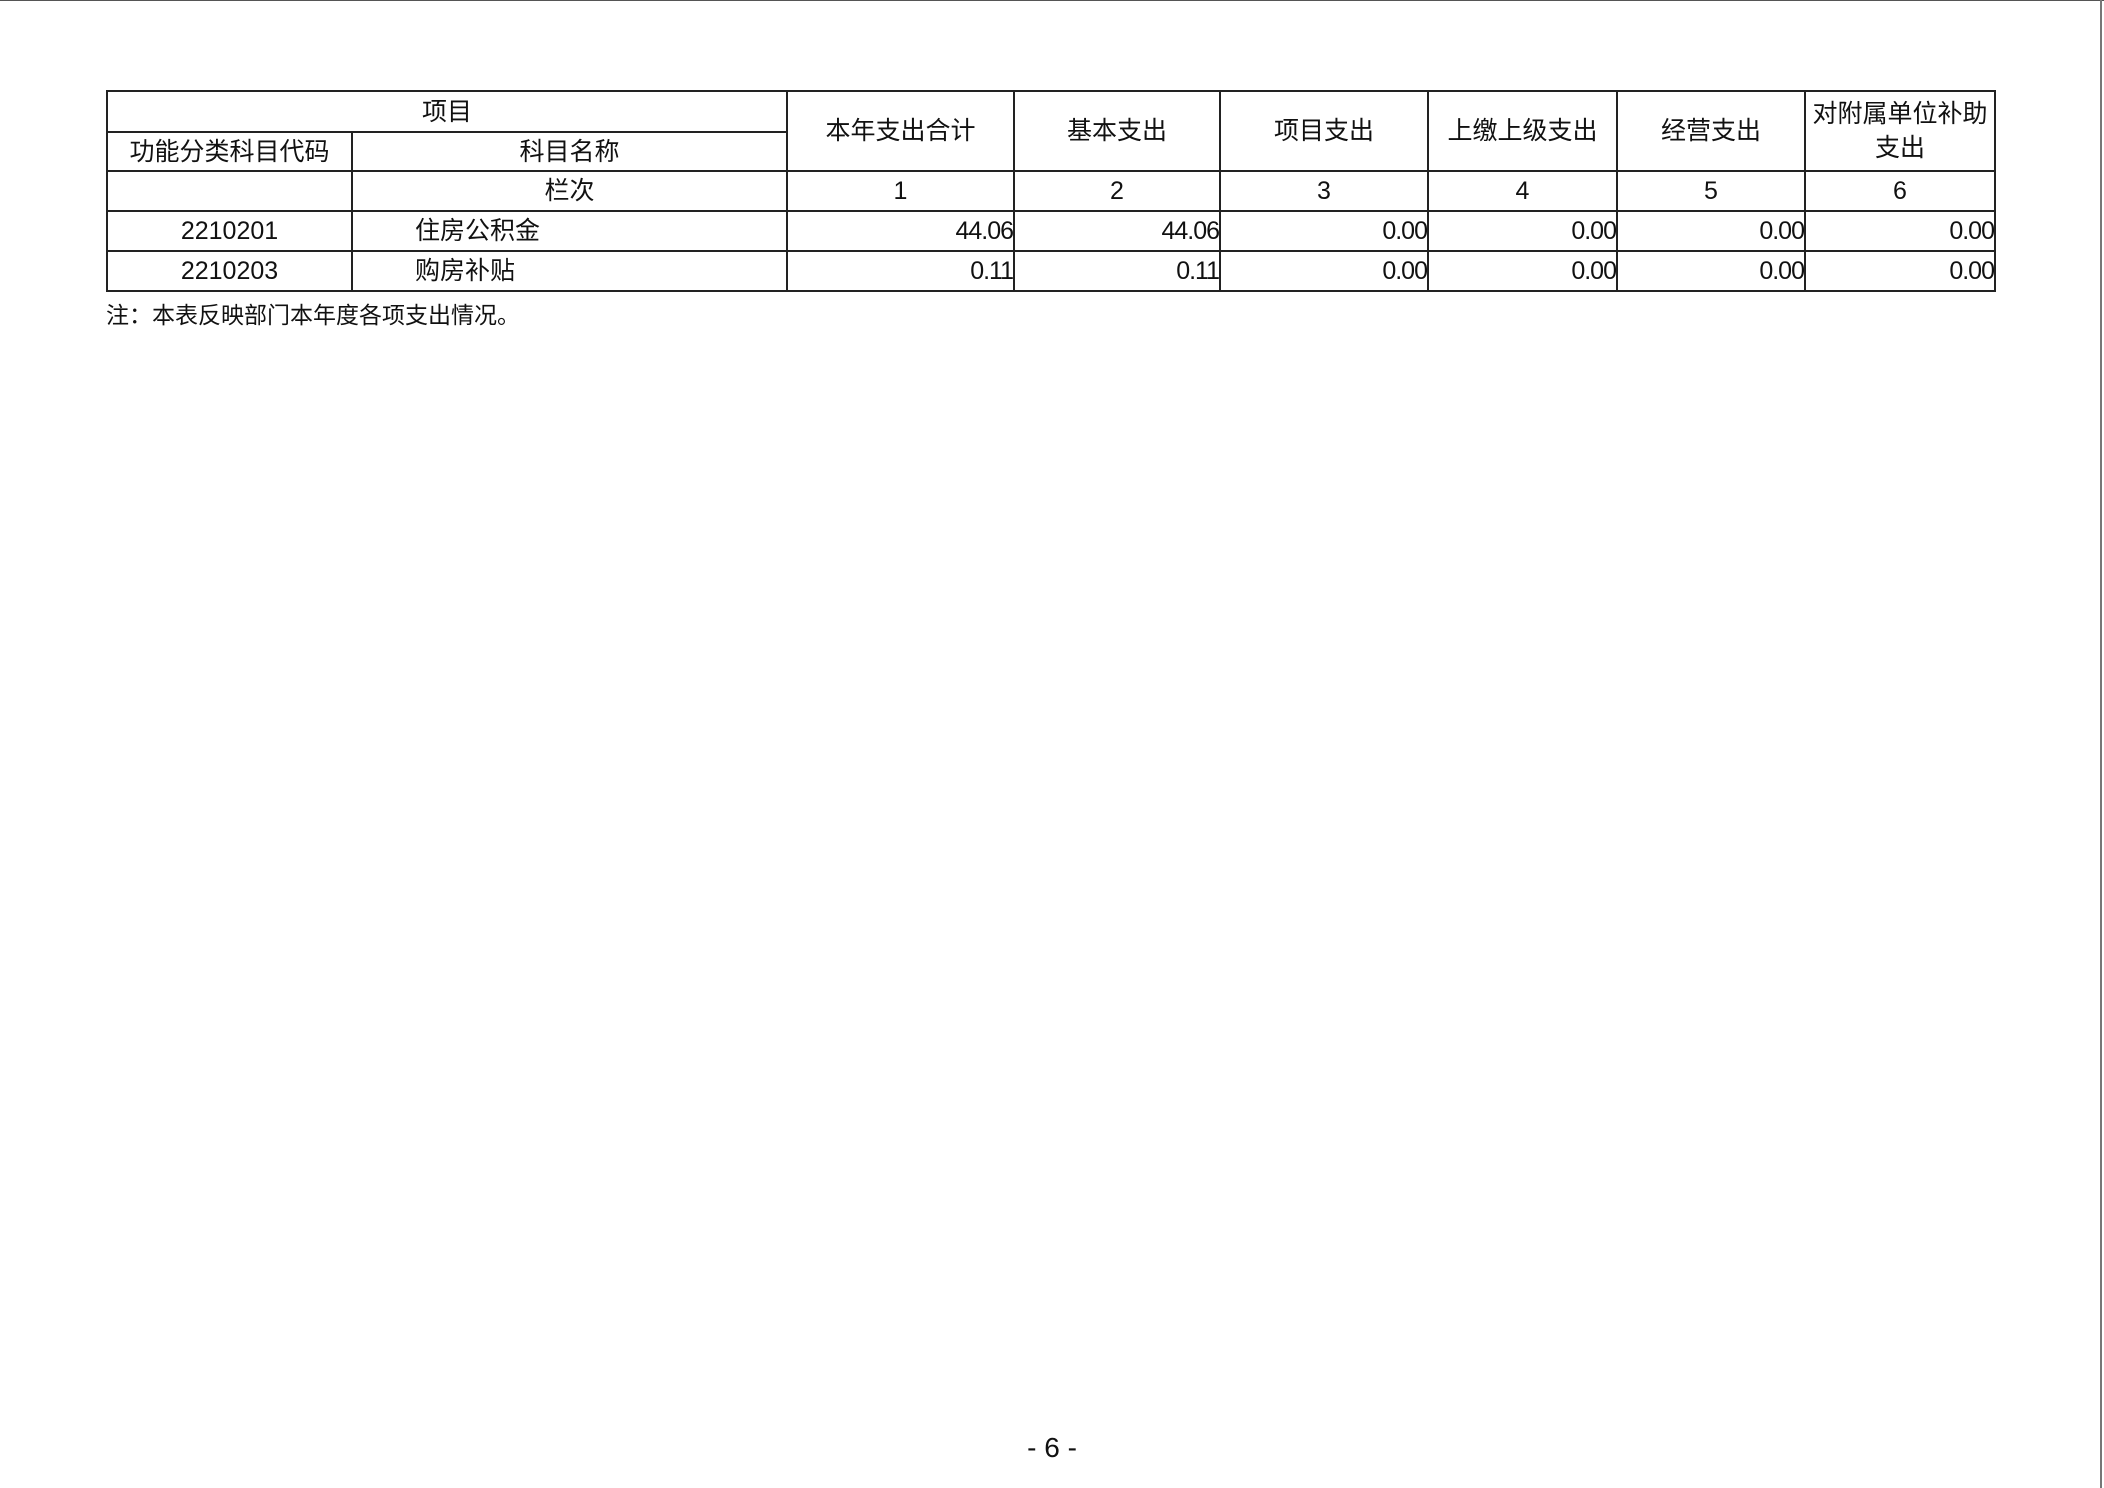  Describe the element at coordinates (569, 151) in the screenshot. I see `header-name: 科目名称` at that location.